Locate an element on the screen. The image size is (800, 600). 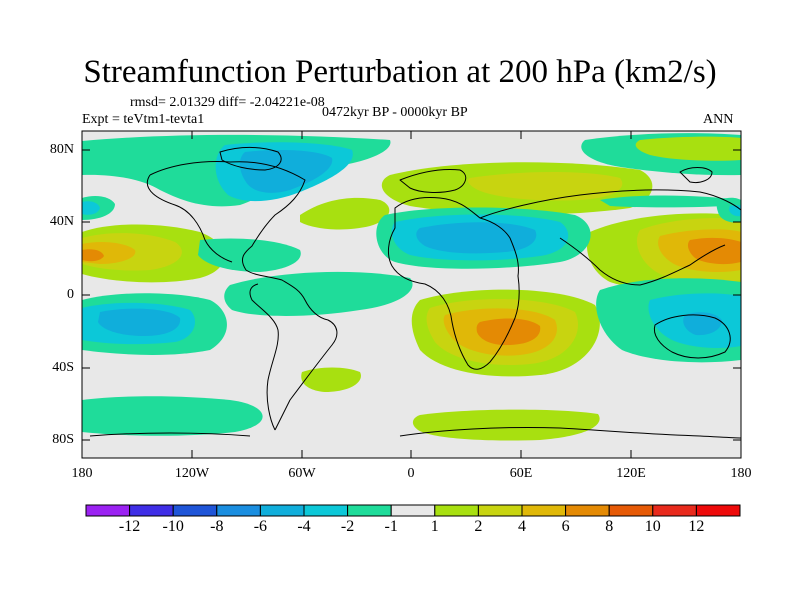
lon-label-120w: 120W is located at coordinates (192, 473).